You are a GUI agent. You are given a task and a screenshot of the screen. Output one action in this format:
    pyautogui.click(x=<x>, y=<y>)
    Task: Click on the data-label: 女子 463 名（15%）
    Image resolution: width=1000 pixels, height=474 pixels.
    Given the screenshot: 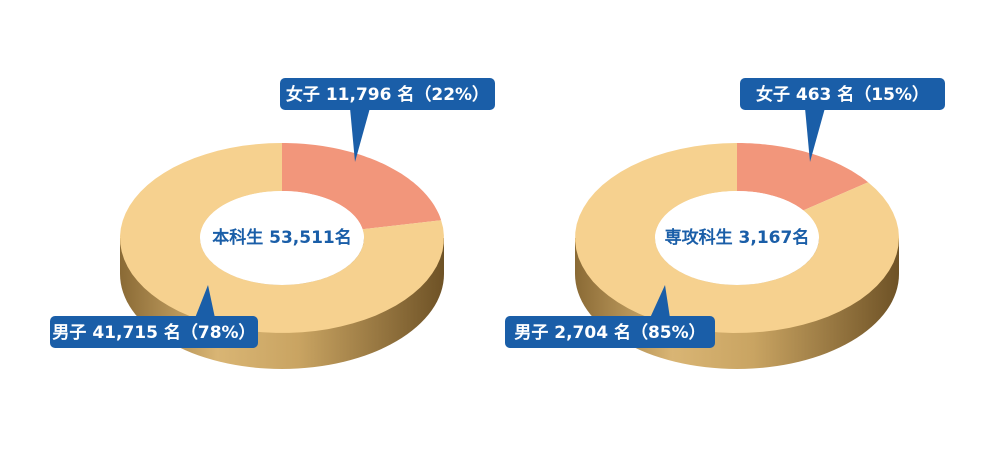 What is the action you would take?
    pyautogui.click(x=842, y=94)
    